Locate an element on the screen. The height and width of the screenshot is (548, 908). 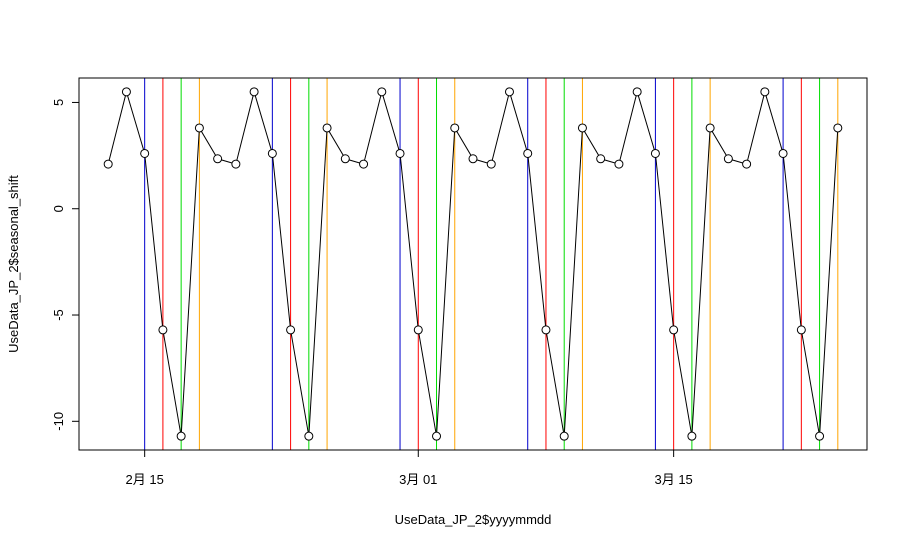
y-tick-label: 5 is located at coordinates (58, 102).